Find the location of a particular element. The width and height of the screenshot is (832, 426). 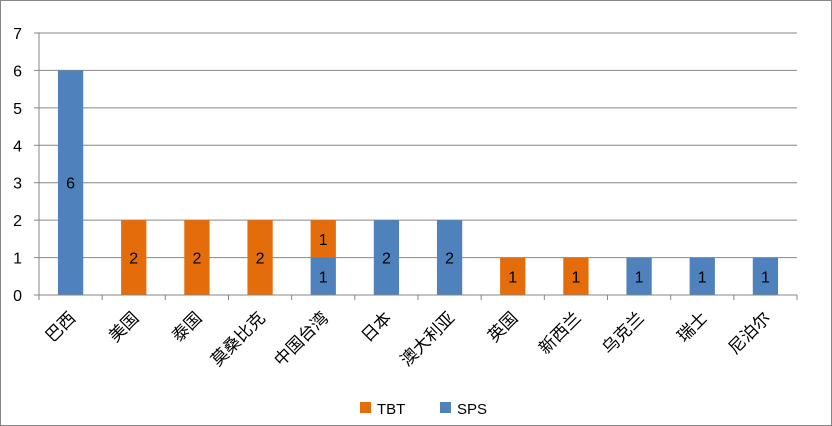

x-category-label: 澳大利亚 is located at coordinates (428, 339).